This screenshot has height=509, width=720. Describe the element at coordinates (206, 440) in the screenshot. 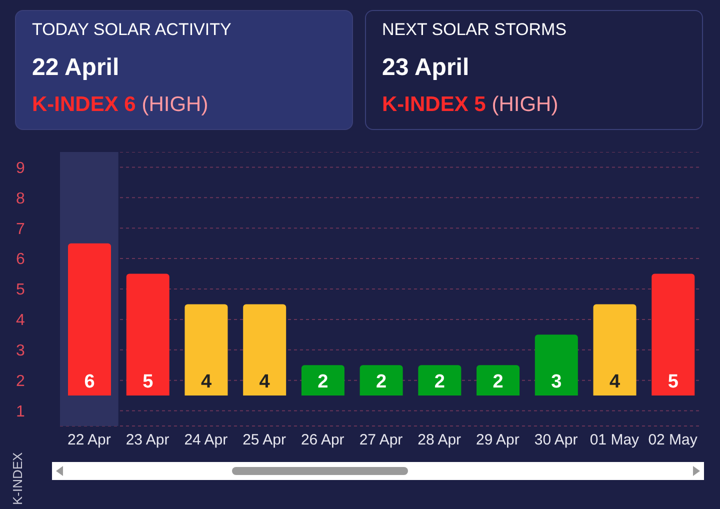

I see `x-tick-label: 24 Apr` at that location.